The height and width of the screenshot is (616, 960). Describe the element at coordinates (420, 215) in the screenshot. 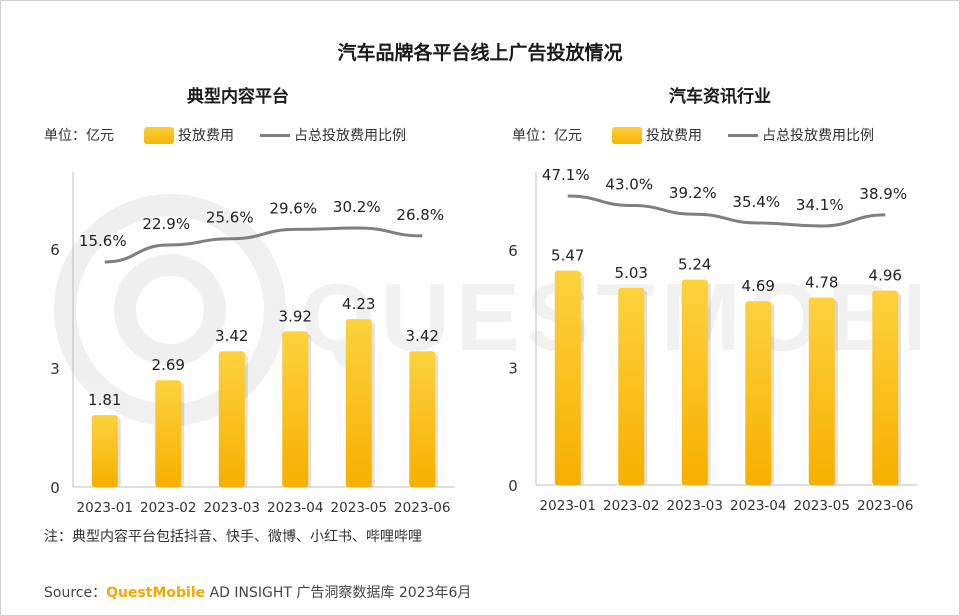

I see `line-point-label: 26.8%` at that location.